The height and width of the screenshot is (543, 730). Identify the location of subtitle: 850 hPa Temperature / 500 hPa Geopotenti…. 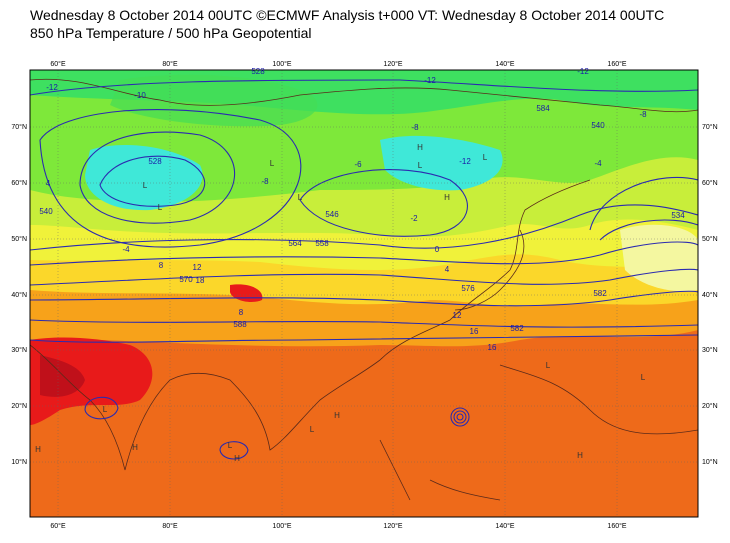
(171, 33).